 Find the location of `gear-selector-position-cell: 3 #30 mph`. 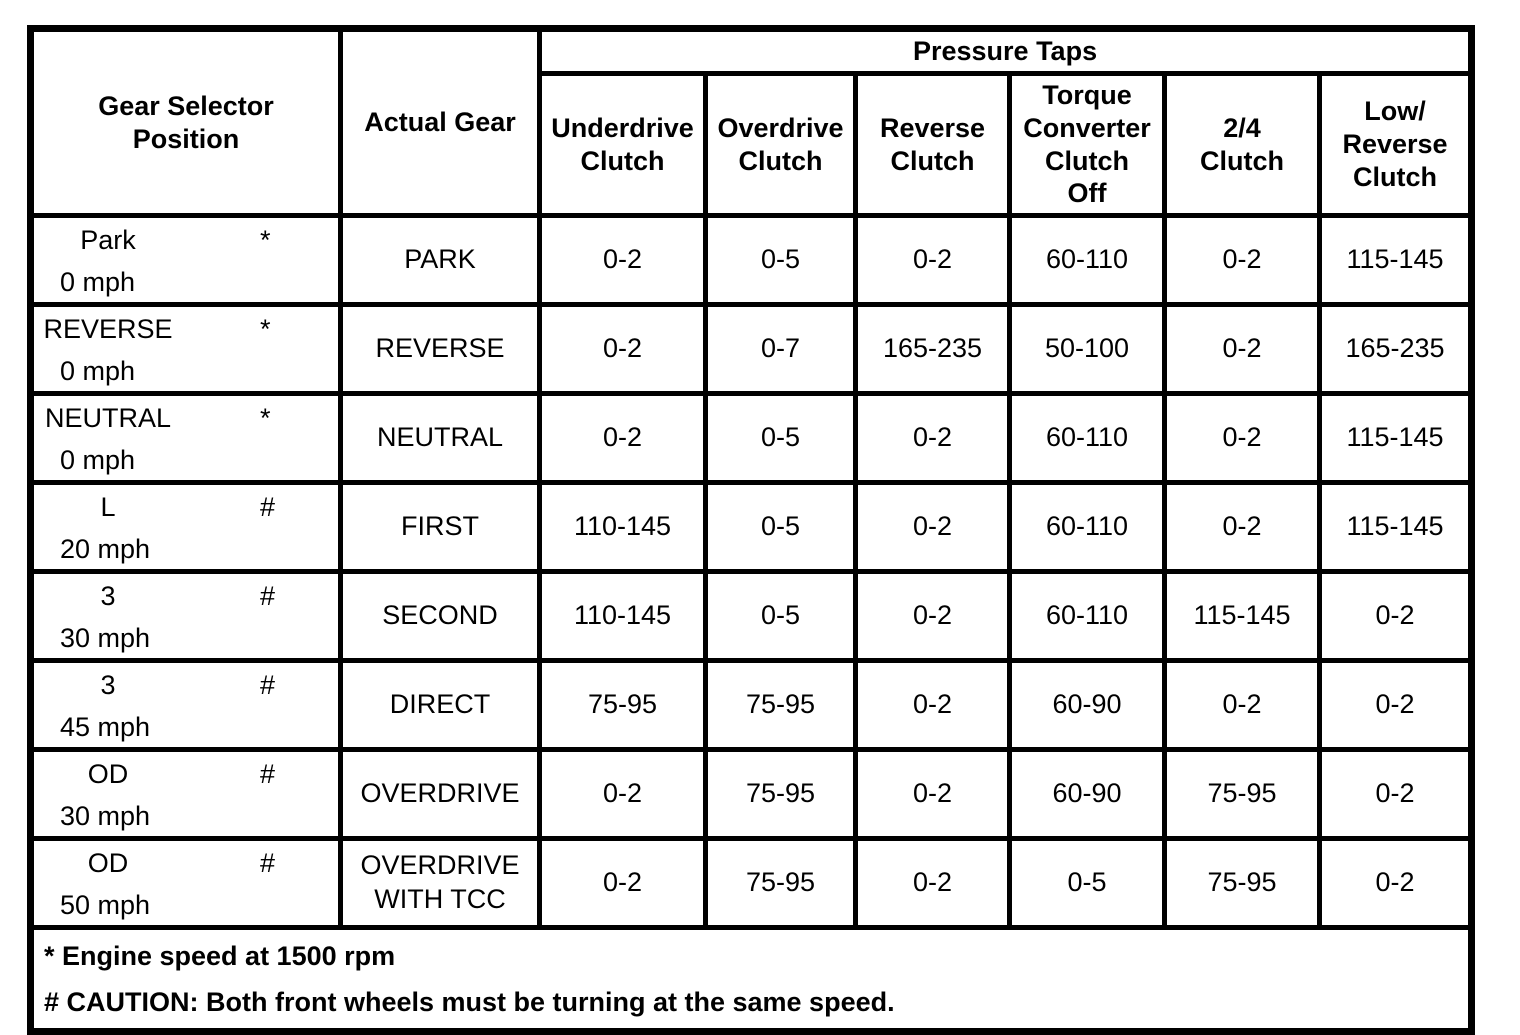

gear-selector-position-cell: 3 #30 mph is located at coordinates (185, 616).